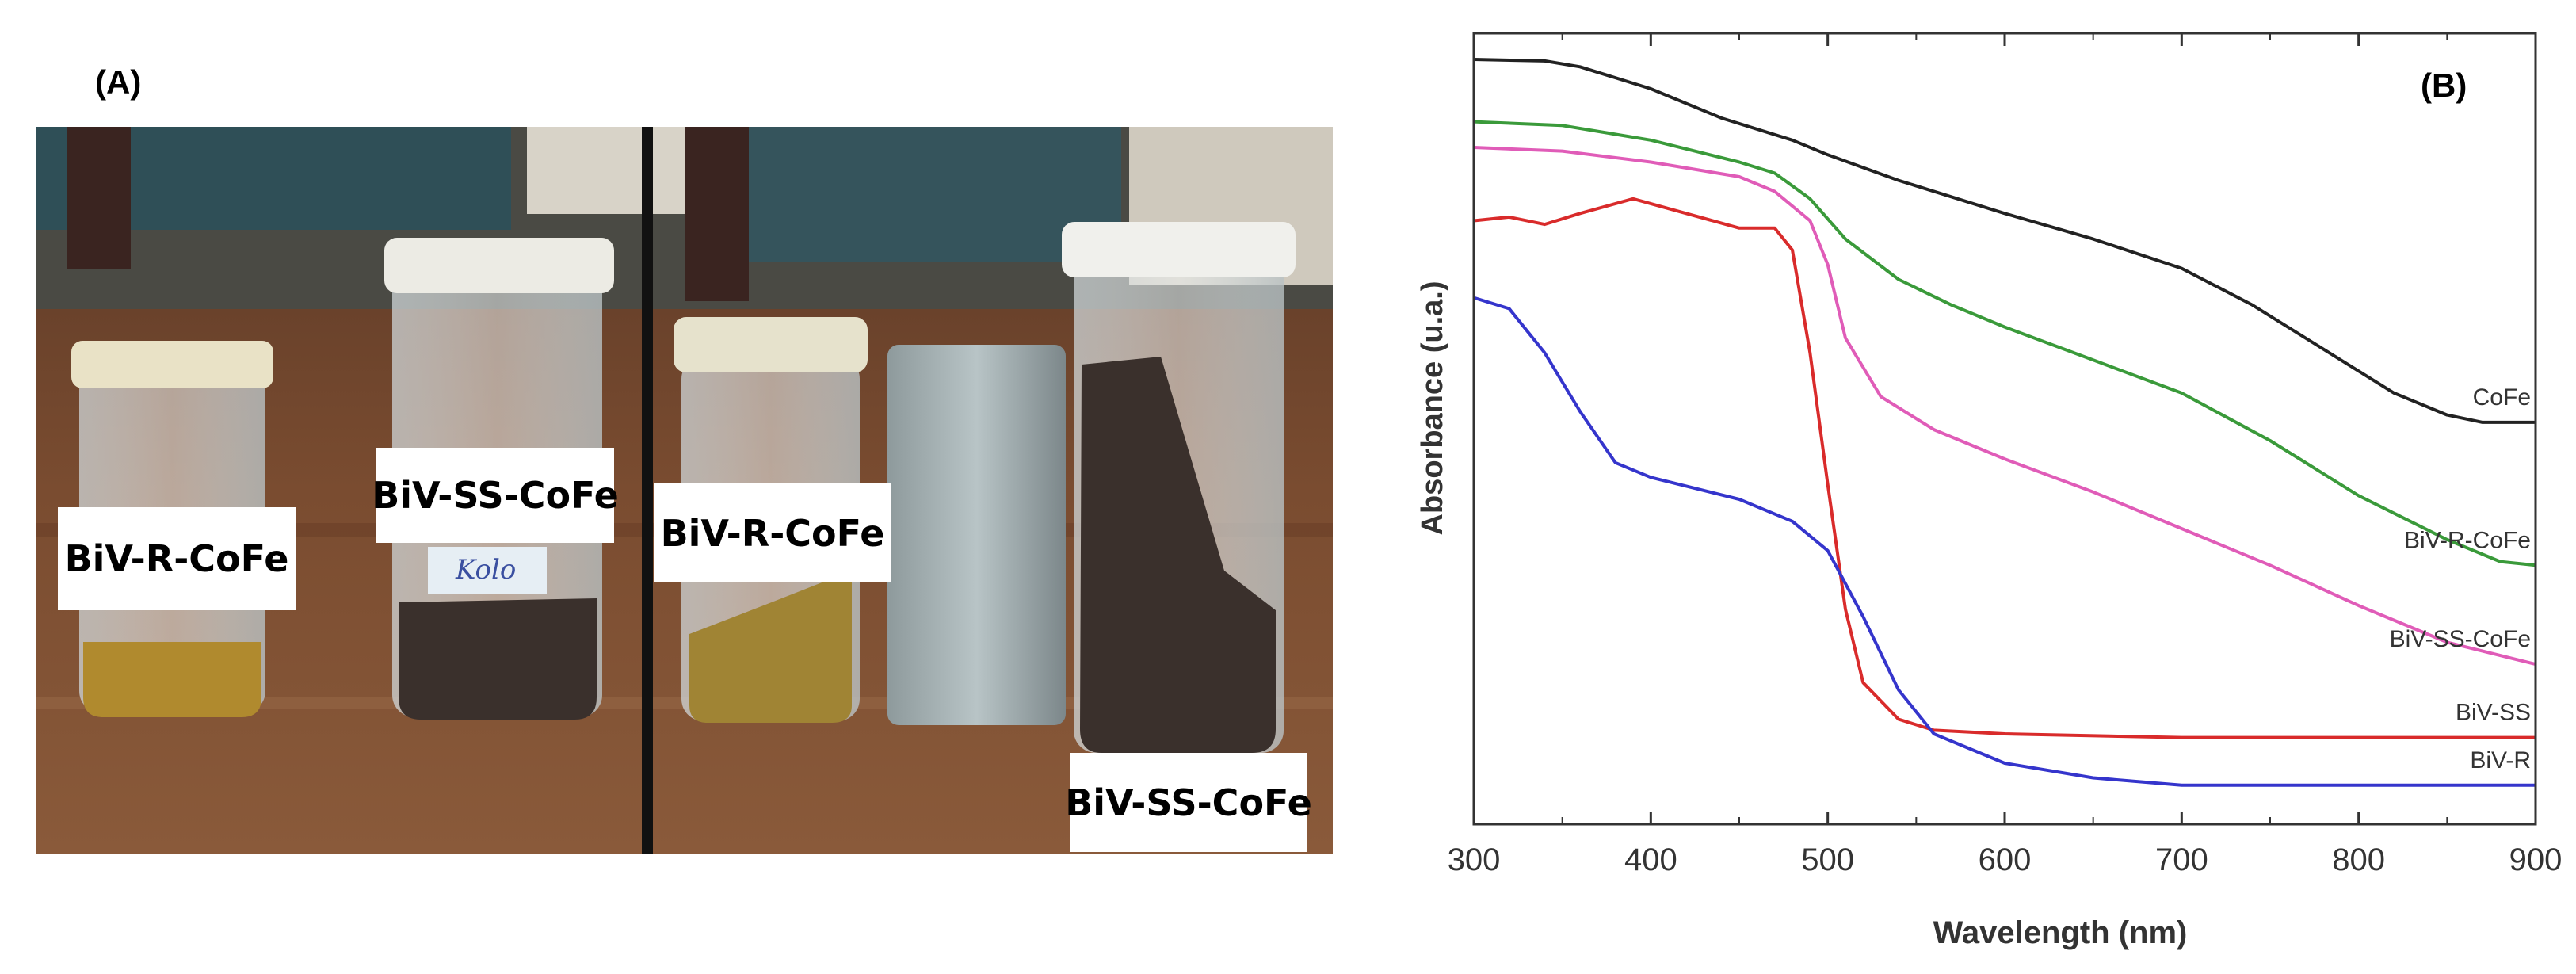  Describe the element at coordinates (2502, 397) in the screenshot. I see `series-label: CoFe` at that location.